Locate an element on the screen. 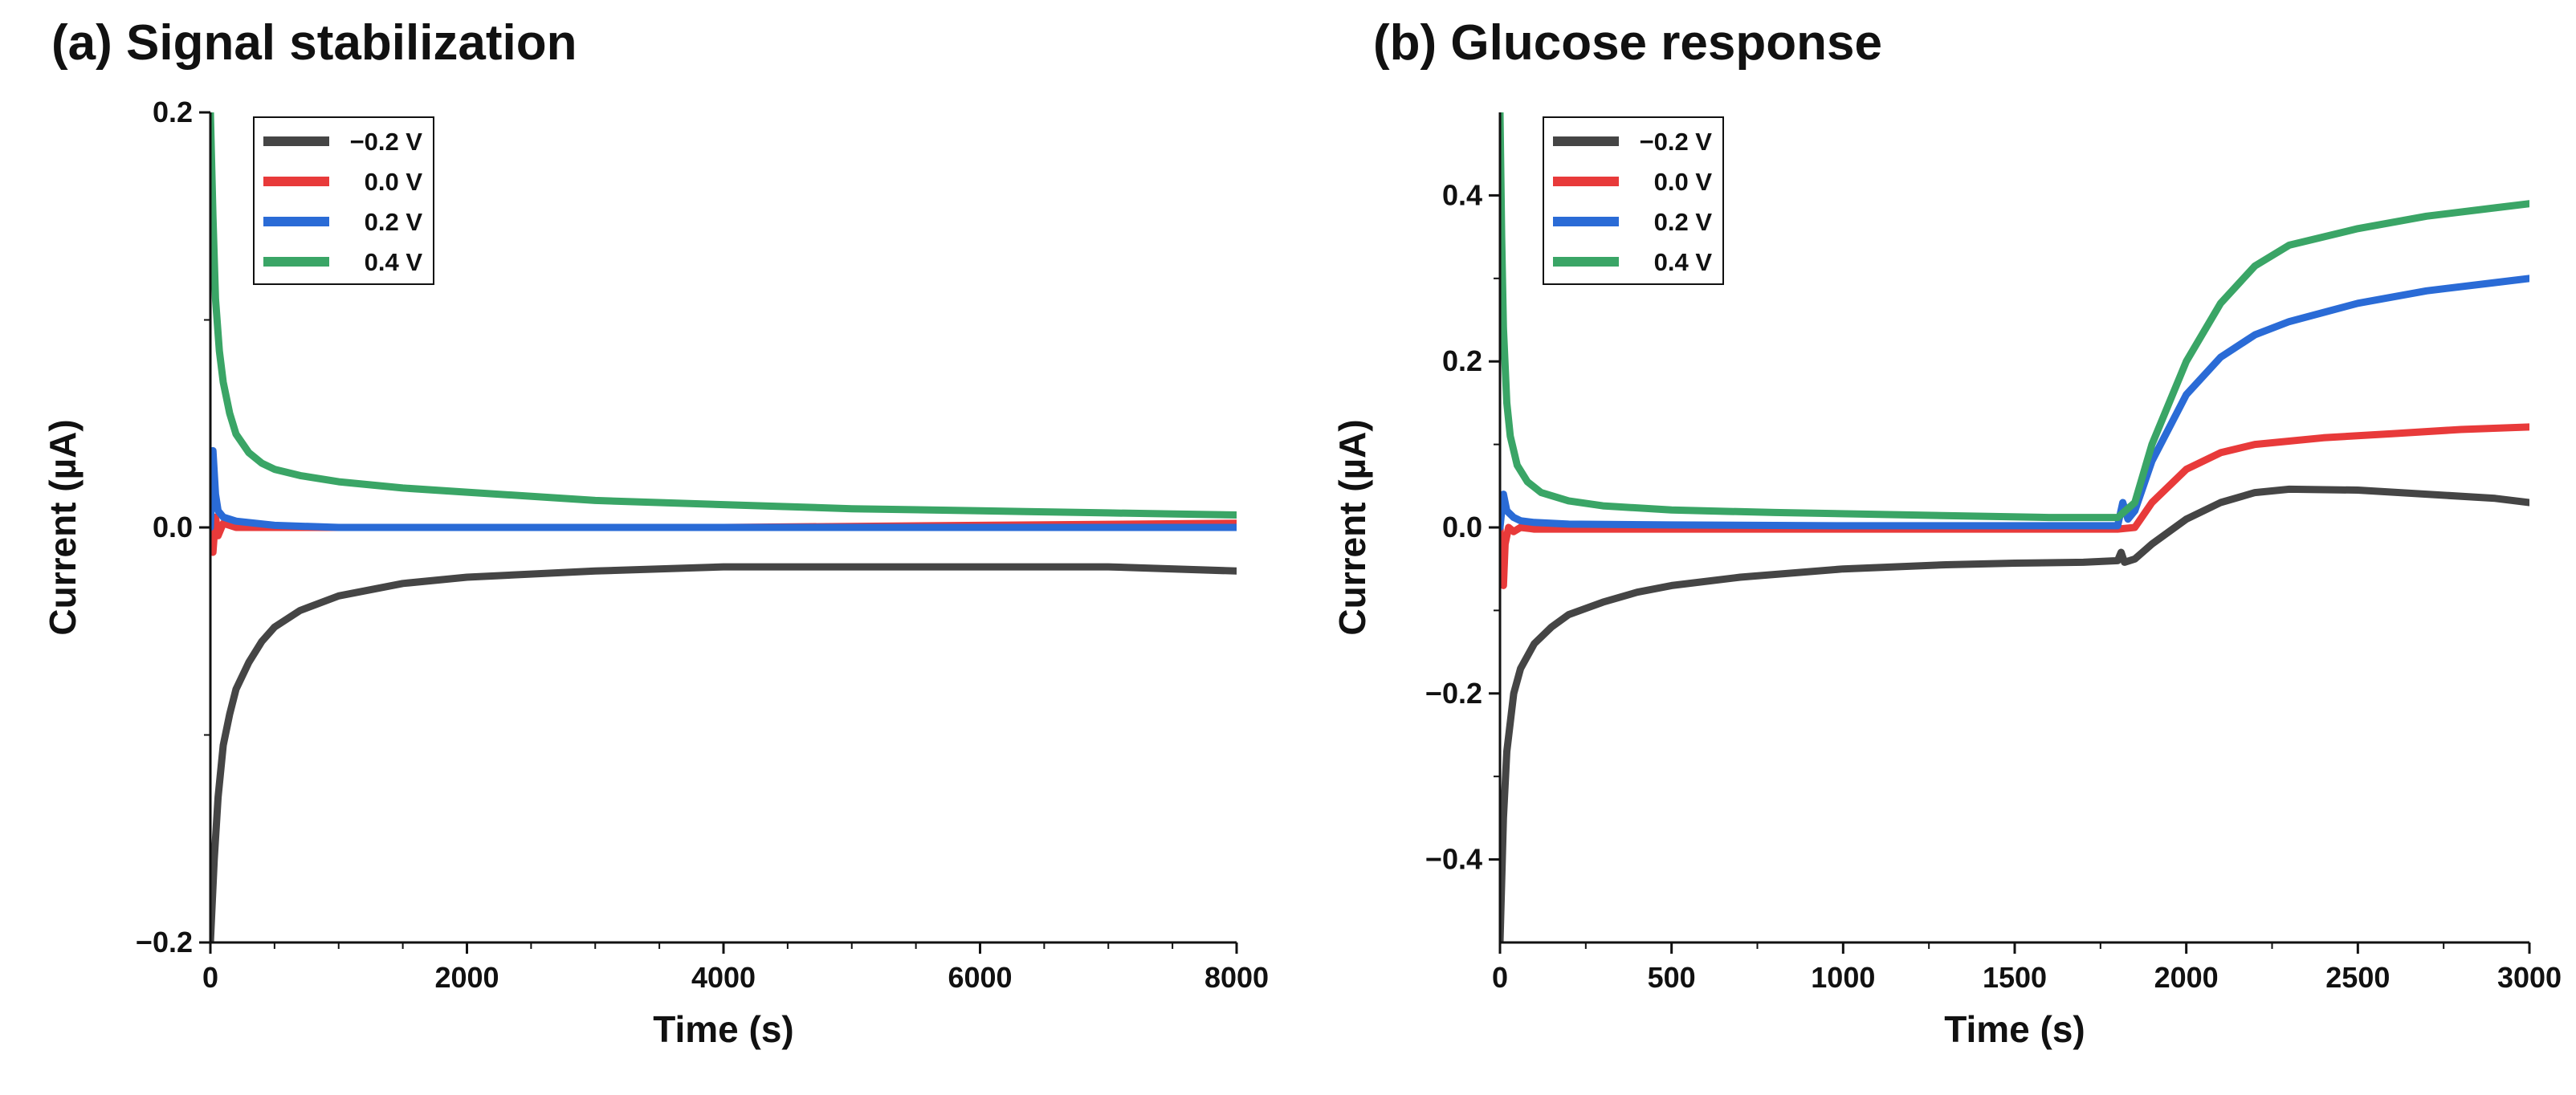  x-tick-label: 2500 is located at coordinates (2357, 977).